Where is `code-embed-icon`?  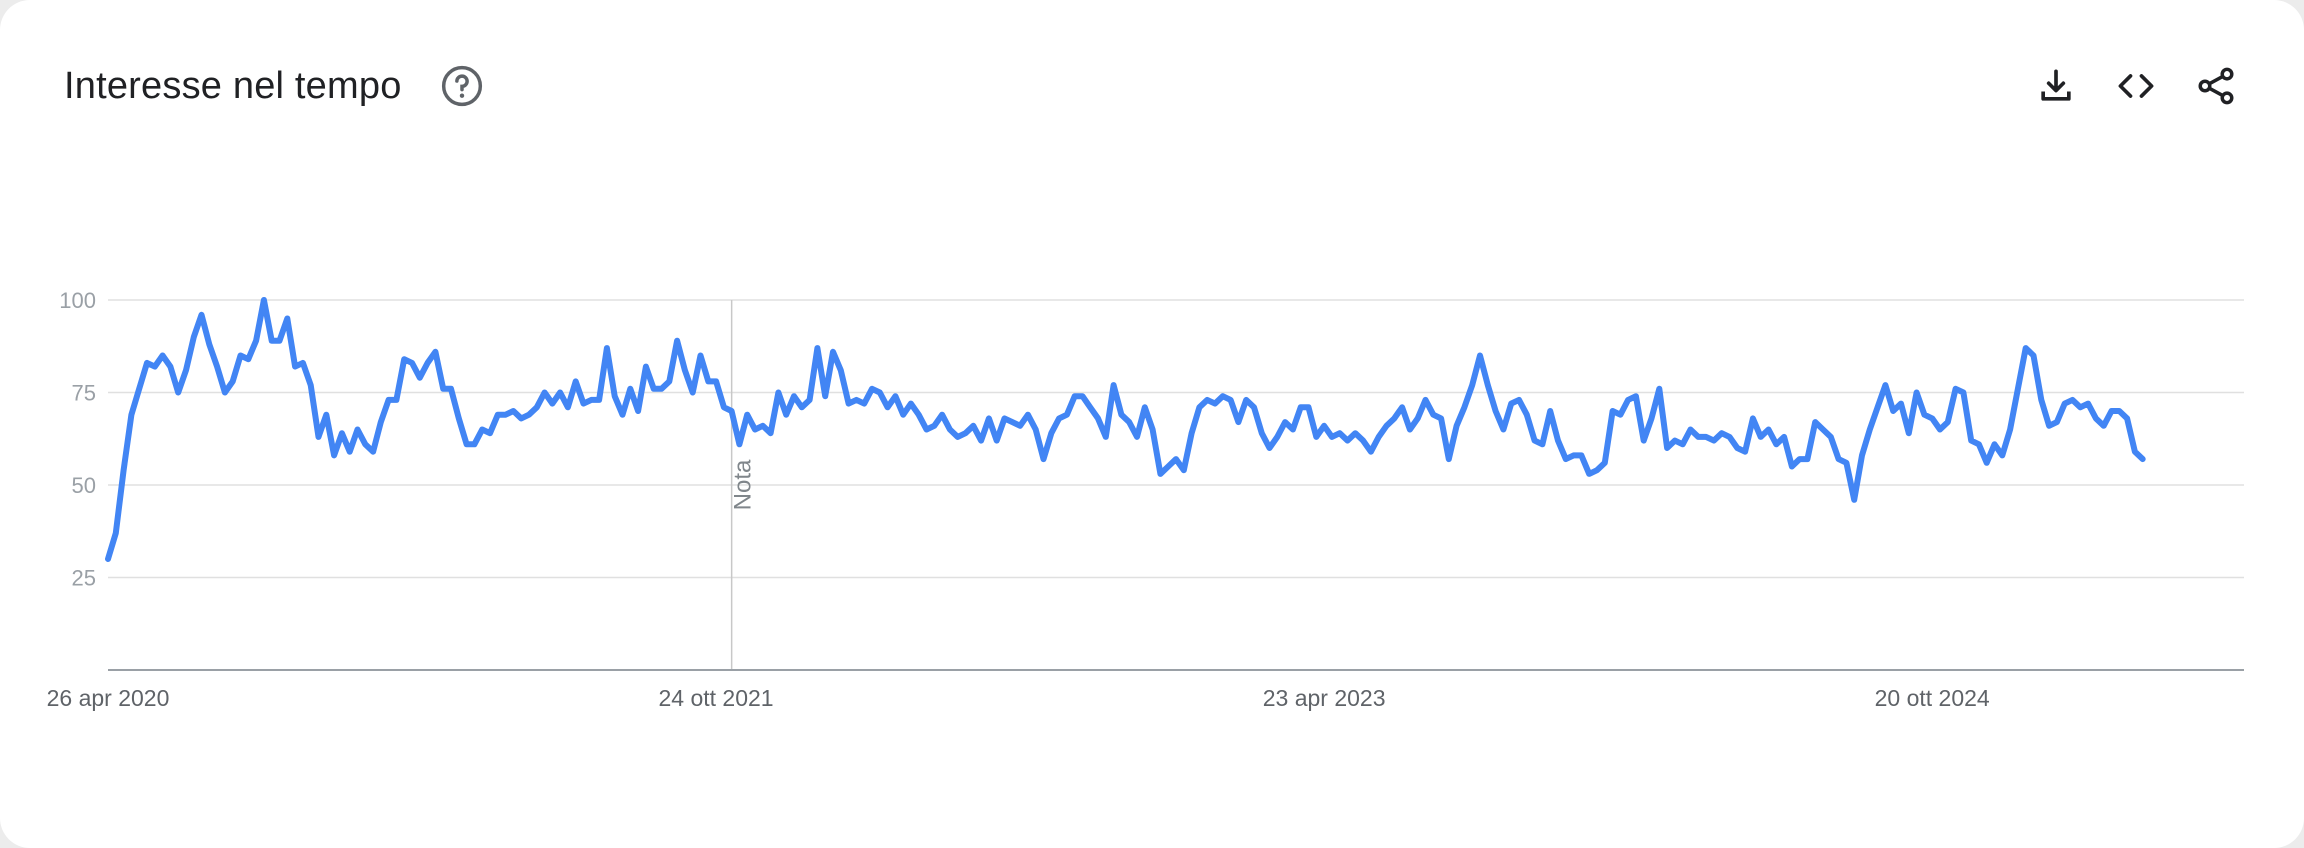
code-embed-icon is located at coordinates (2136, 86).